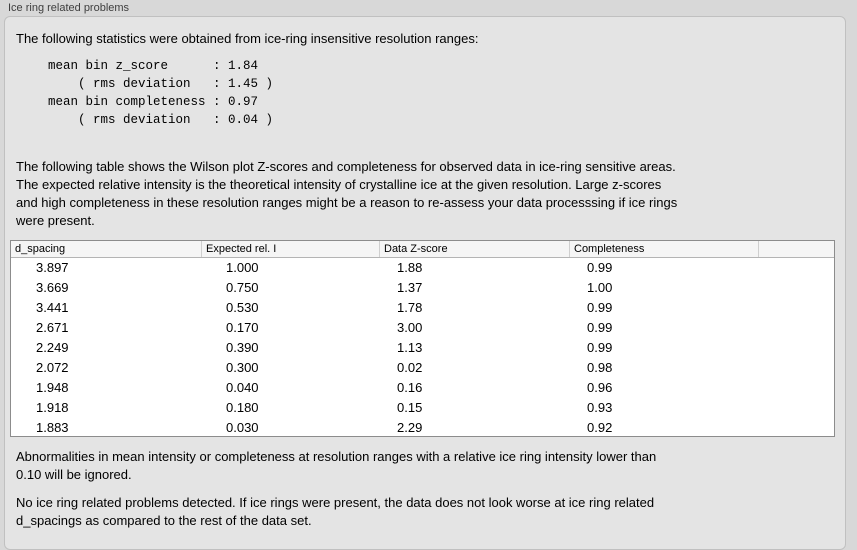  Describe the element at coordinates (242, 407) in the screenshot. I see `table-cell: 0.180` at that location.